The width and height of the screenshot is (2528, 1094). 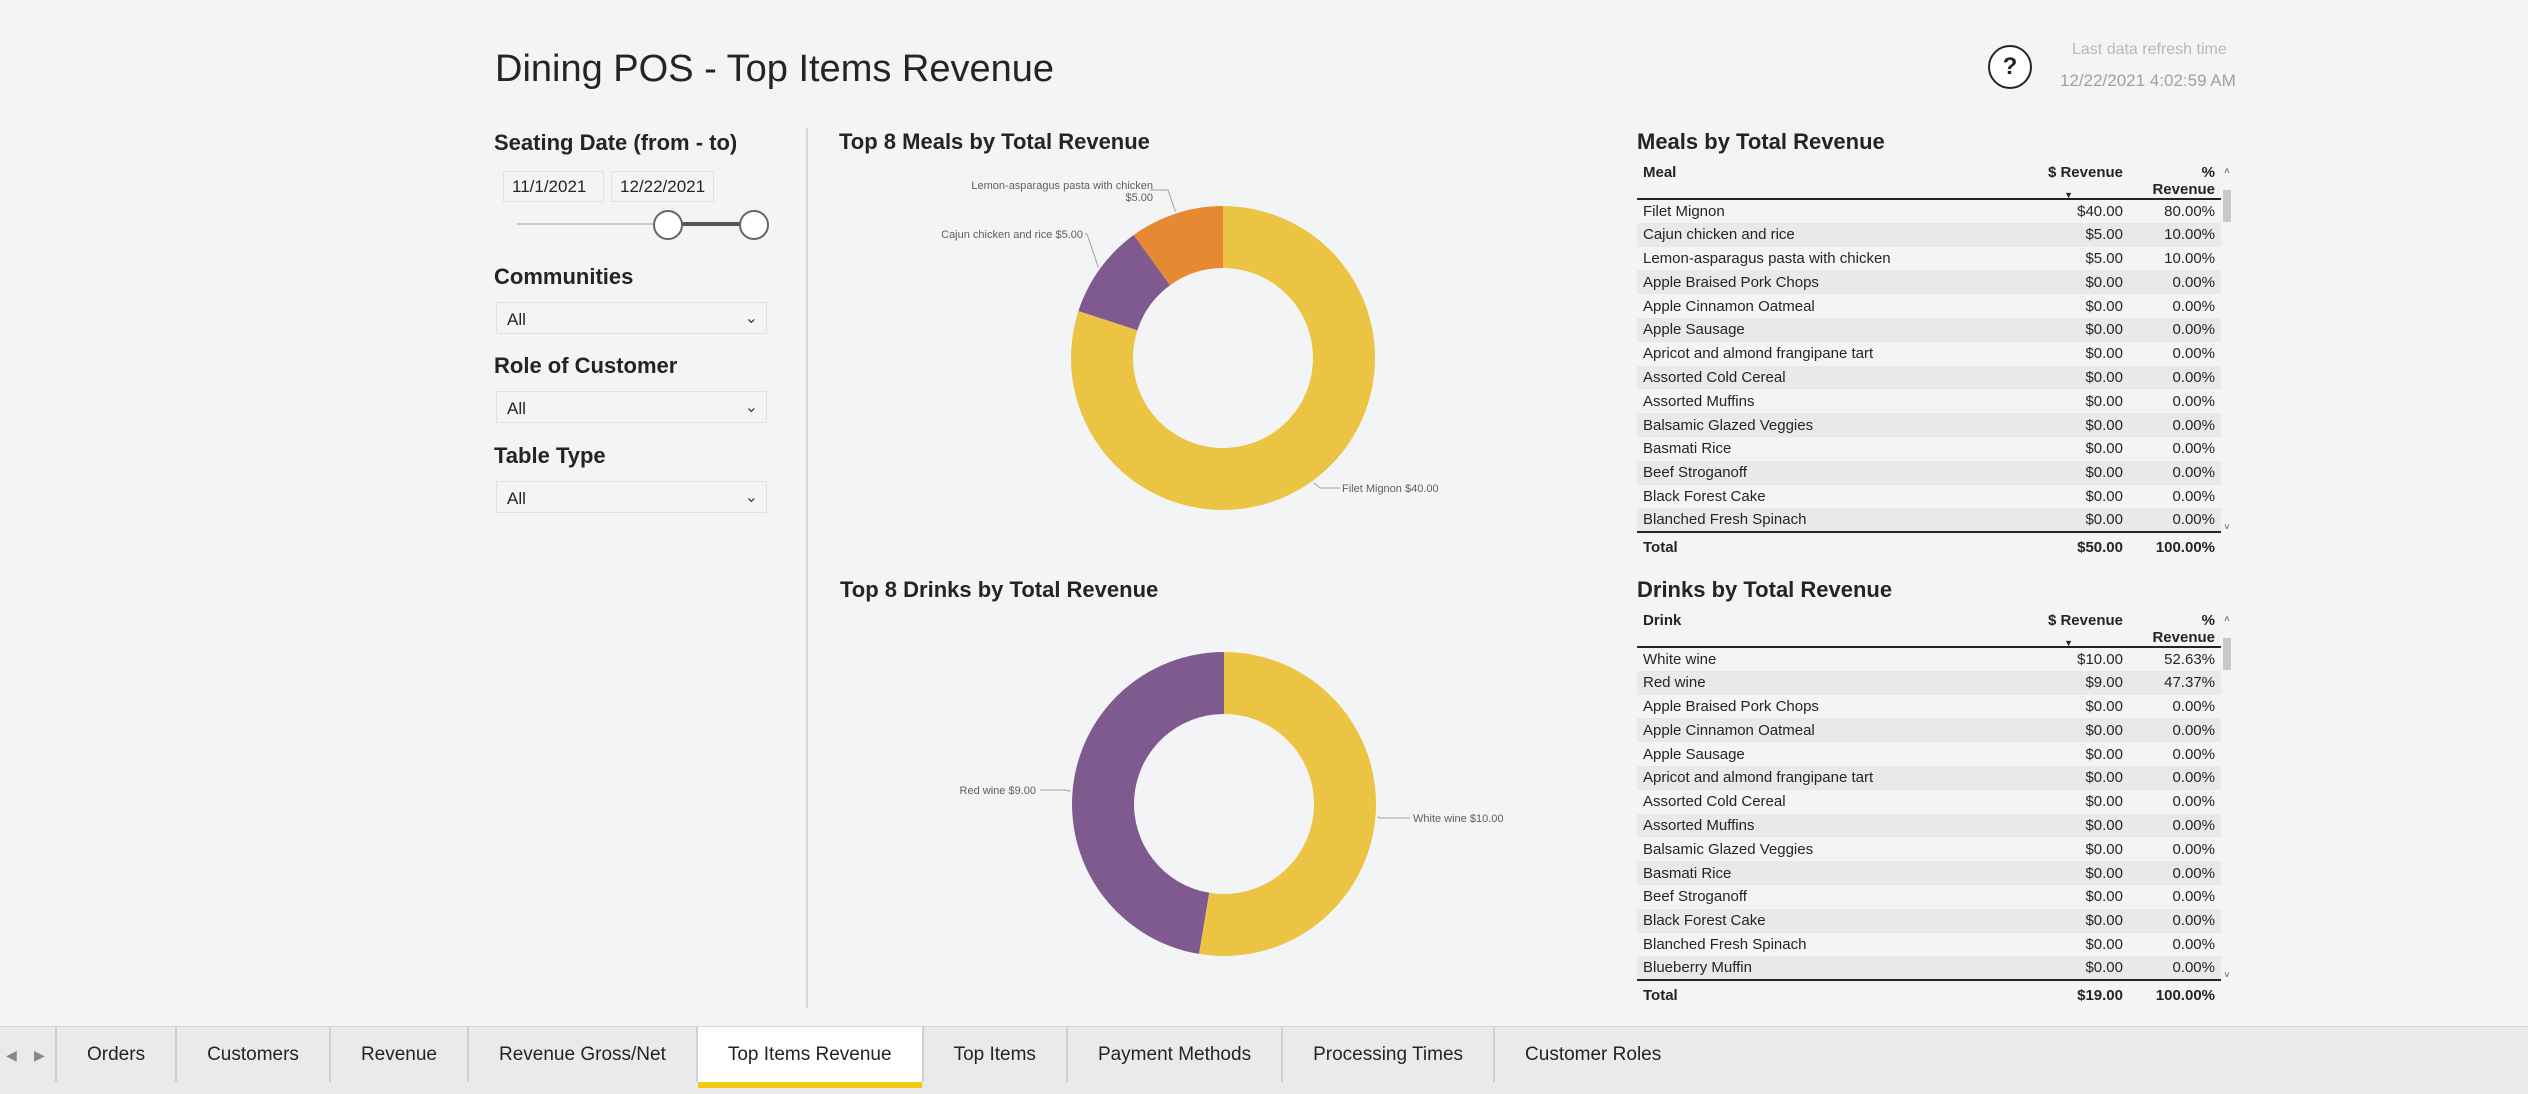 What do you see at coordinates (1728, 849) in the screenshot?
I see `item-name-cell: Balsamic Glazed Veggies` at bounding box center [1728, 849].